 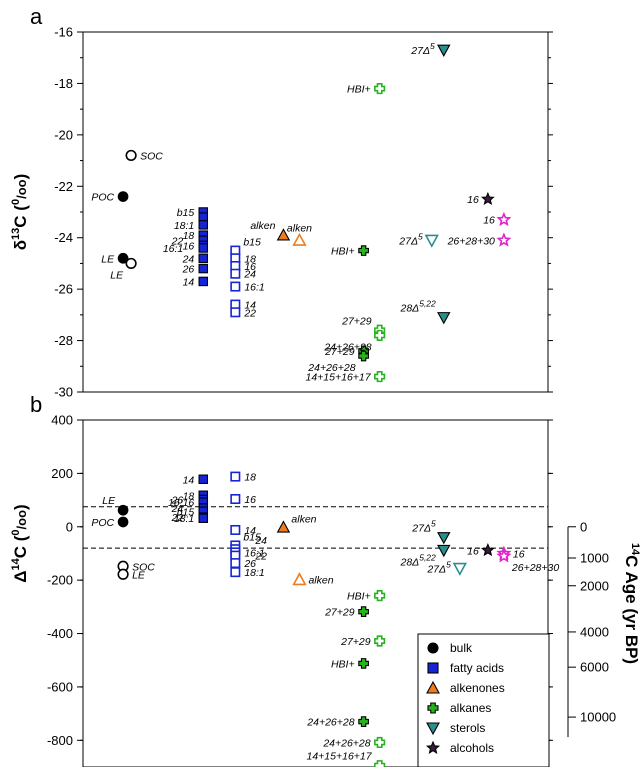 I want to click on data-point: HBI+, so click(x=366, y=89).